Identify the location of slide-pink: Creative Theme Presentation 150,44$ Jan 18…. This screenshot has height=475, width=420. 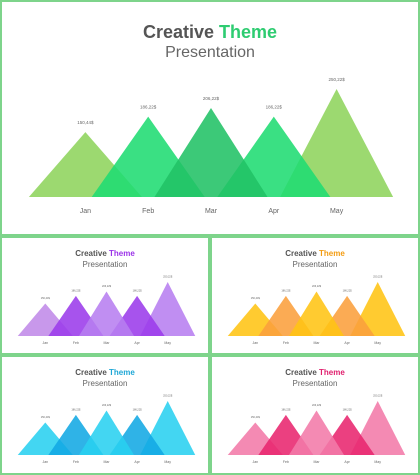
(315, 415).